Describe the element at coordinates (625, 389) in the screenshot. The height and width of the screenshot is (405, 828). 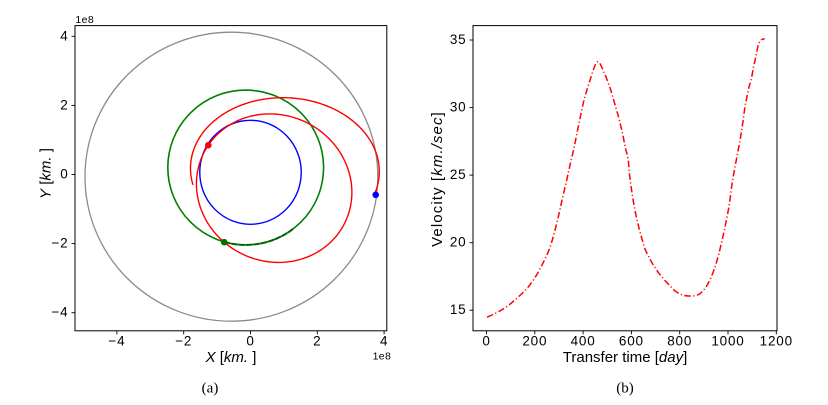
I see `svg-text: (b)` at that location.